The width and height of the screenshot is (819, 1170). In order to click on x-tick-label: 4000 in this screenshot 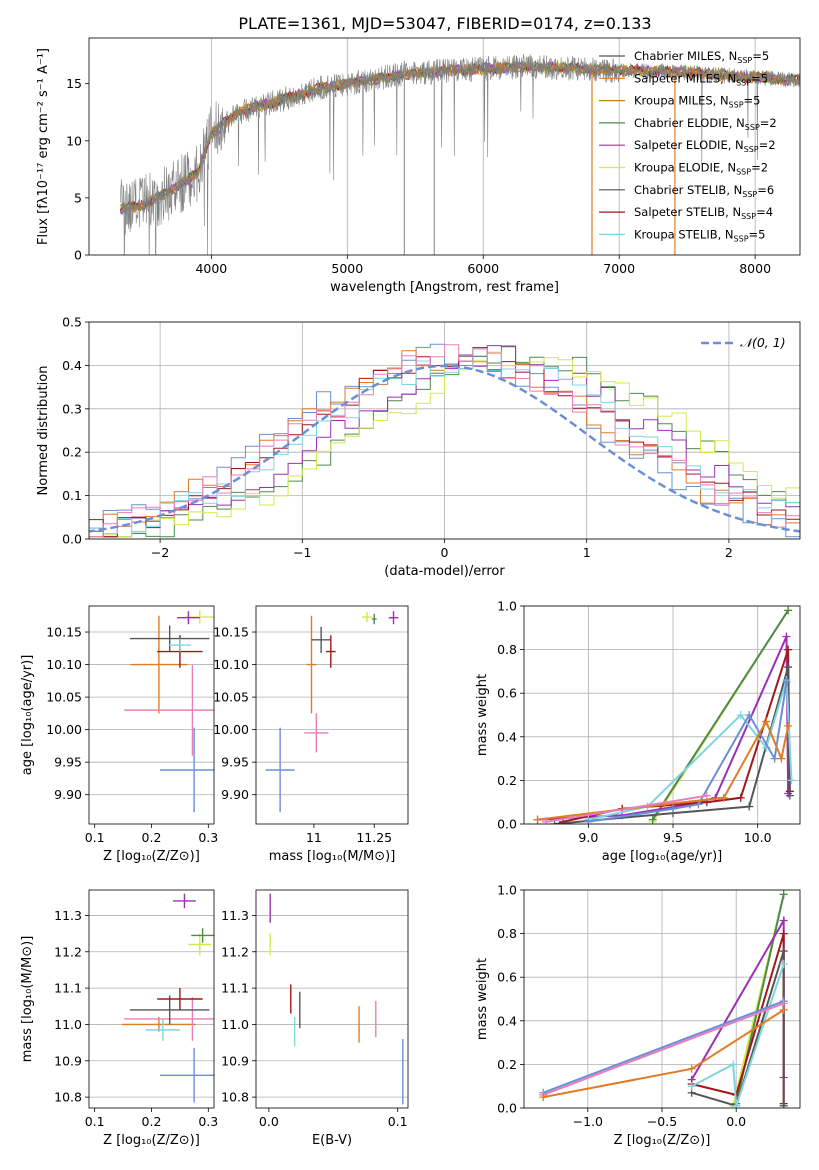, I will do `click(211, 268)`.